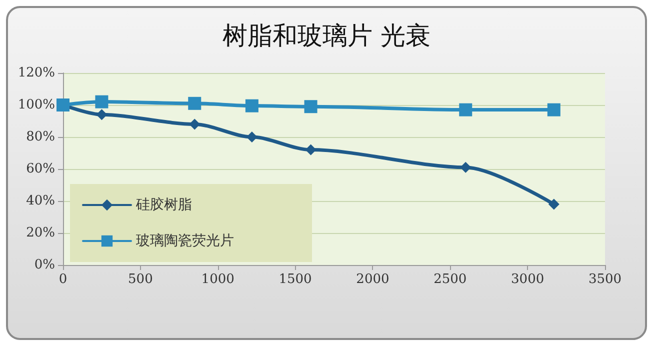 The height and width of the screenshot is (346, 653). What do you see at coordinates (605, 279) in the screenshot?
I see `x-tick-label: 3500` at bounding box center [605, 279].